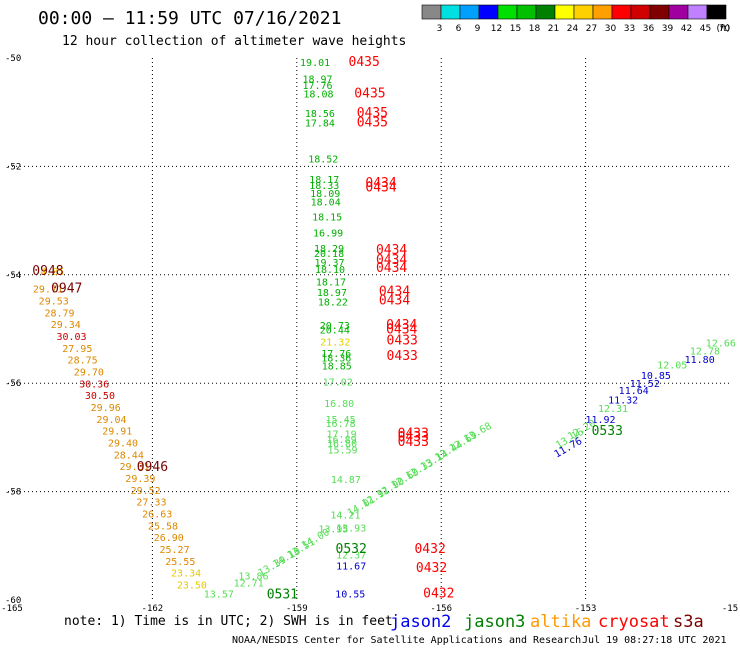 This screenshot has width=740, height=650. What do you see at coordinates (332, 293) in the screenshot?
I see `wave-height-value: 18.97` at bounding box center [332, 293].